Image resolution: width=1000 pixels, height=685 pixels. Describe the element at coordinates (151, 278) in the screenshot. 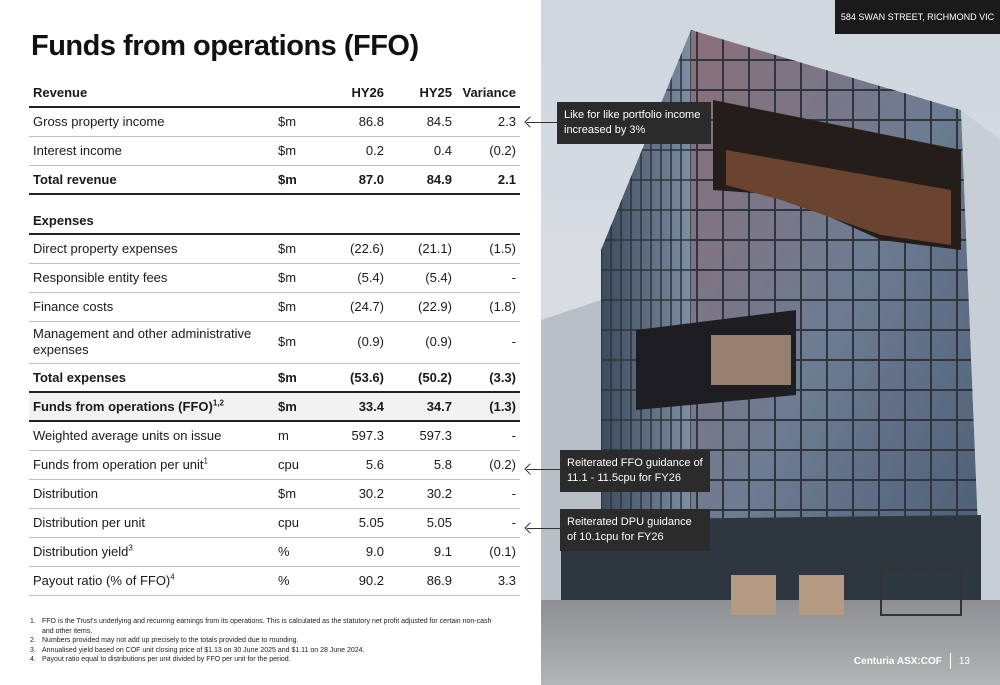

I see `row-label: Responsible entity fees` at that location.